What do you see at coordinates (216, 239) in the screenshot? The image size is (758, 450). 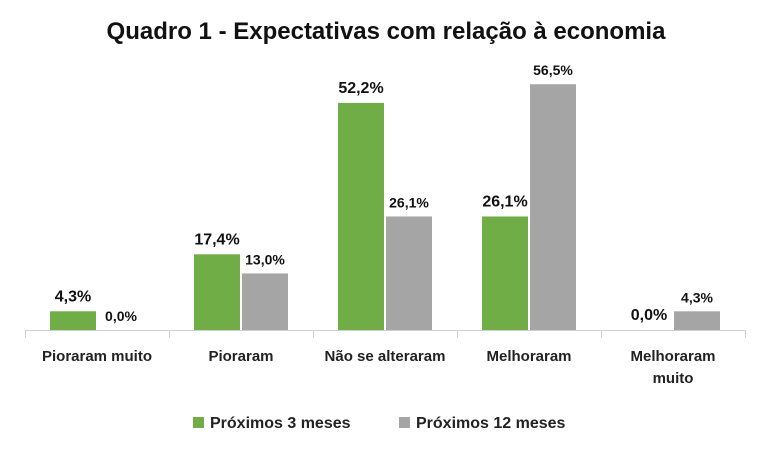 I see `data-label: 17,4%` at bounding box center [216, 239].